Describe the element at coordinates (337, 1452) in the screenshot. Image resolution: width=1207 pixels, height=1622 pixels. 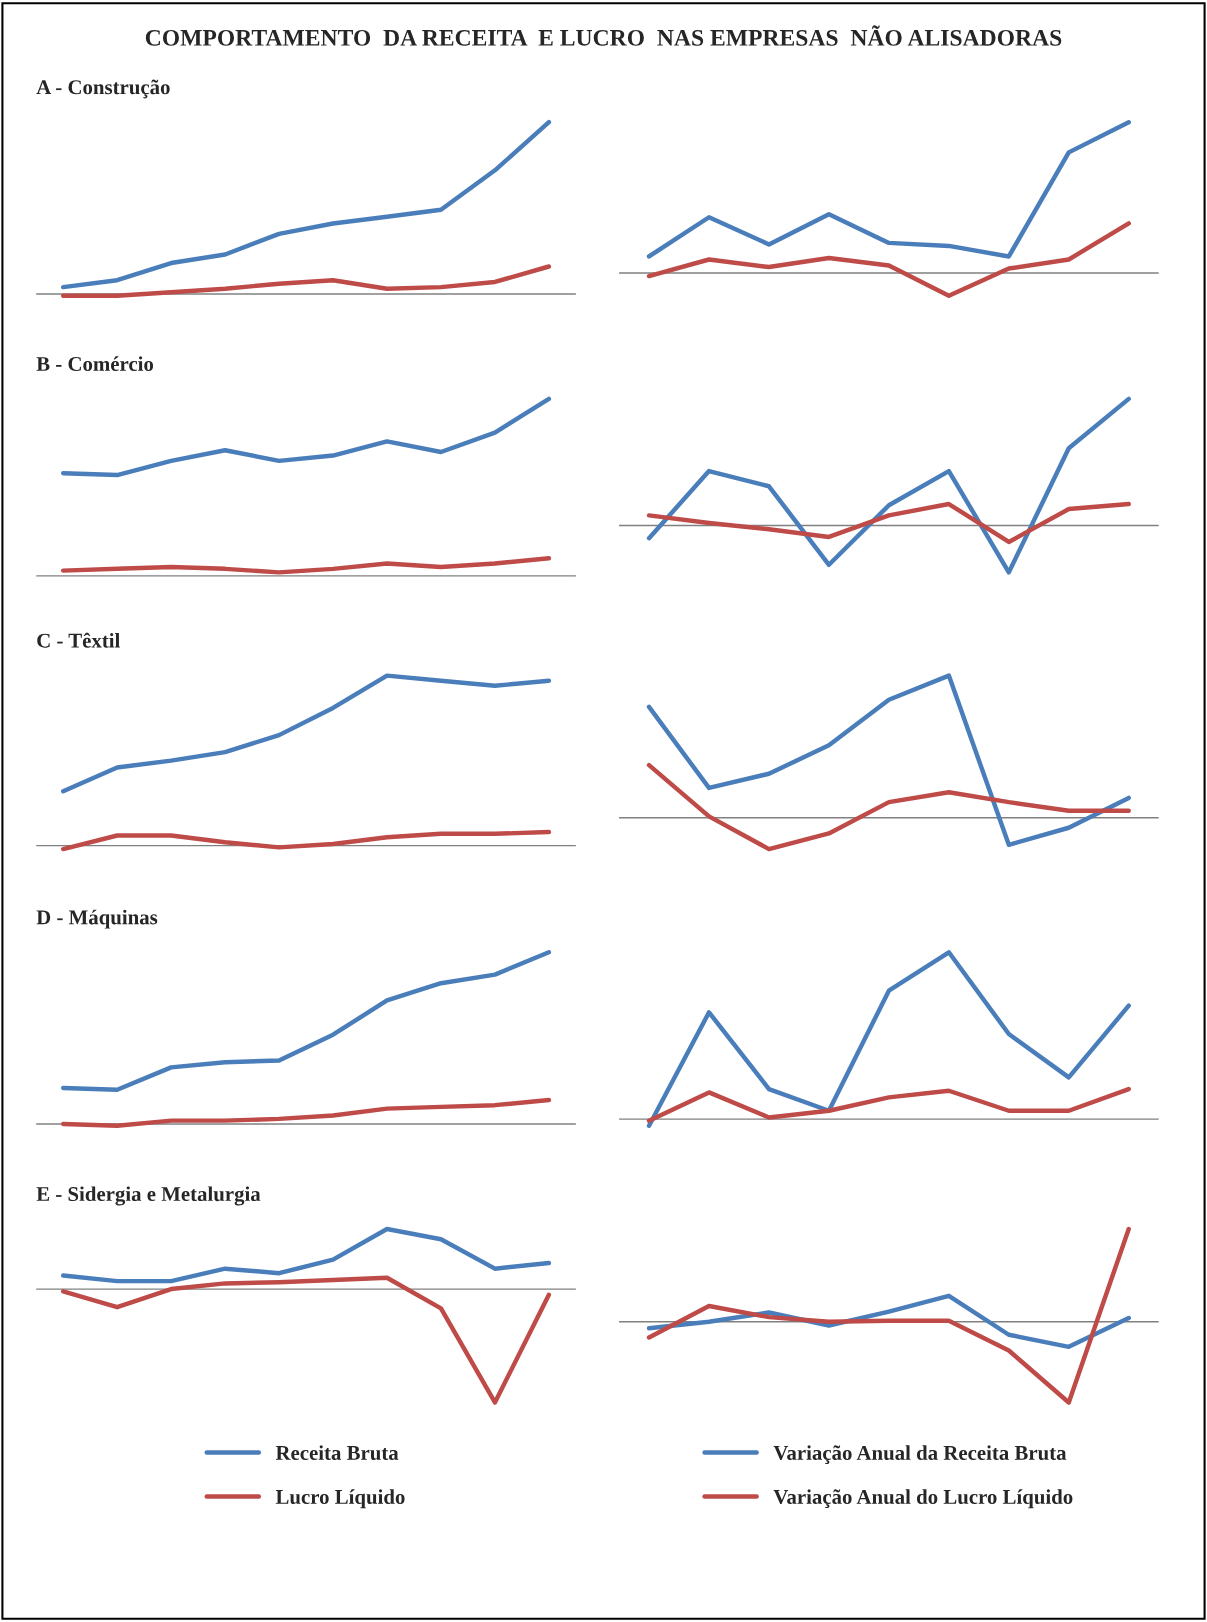
I see `legend-label: Receita Bruta` at that location.